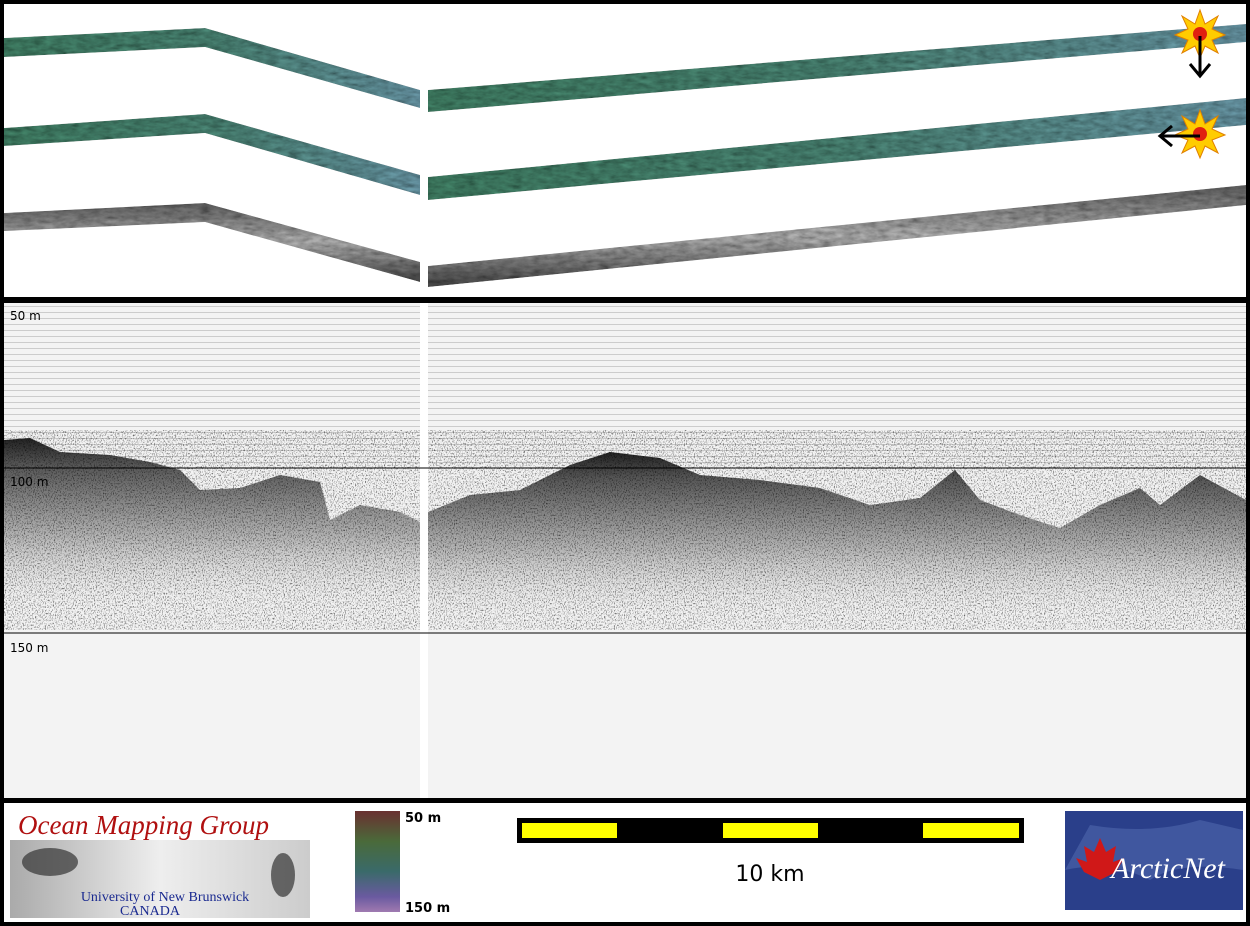 Image resolution: width=1250 pixels, height=926 pixels. Describe the element at coordinates (769, 874) in the screenshot. I see `scale-label: 10 km` at that location.